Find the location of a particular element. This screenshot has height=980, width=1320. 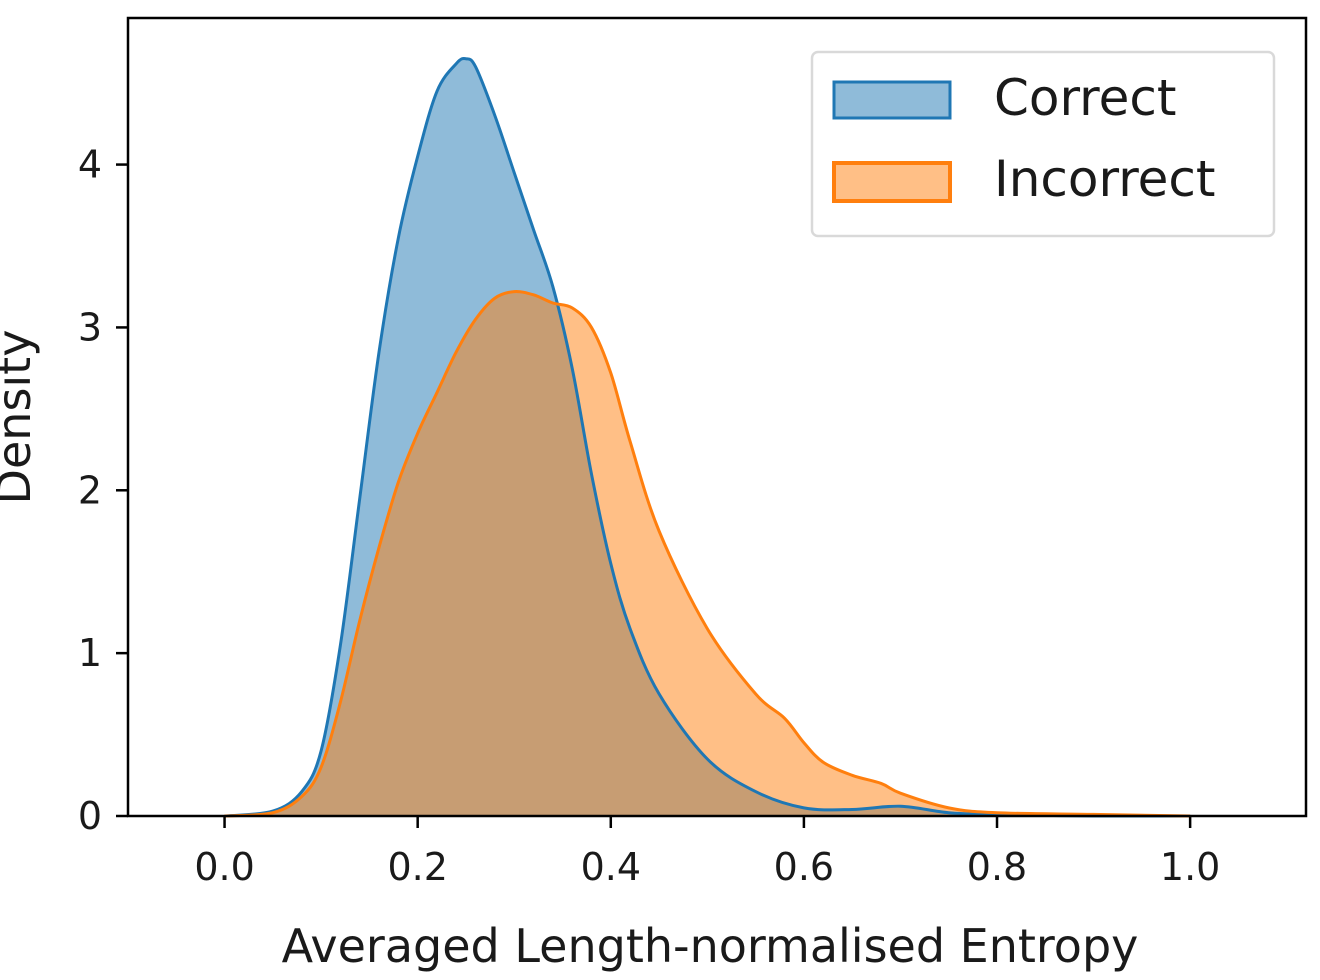

legend-swatch-incorrect is located at coordinates (892, 182).